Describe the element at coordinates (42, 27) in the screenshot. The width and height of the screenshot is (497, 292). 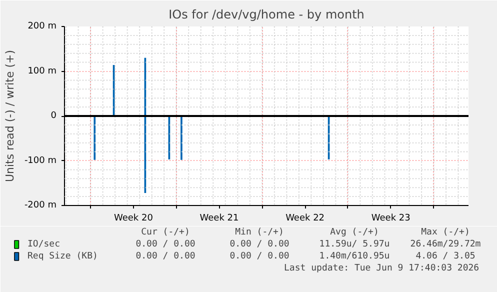
I see `y-tick-label: 200 m` at that location.